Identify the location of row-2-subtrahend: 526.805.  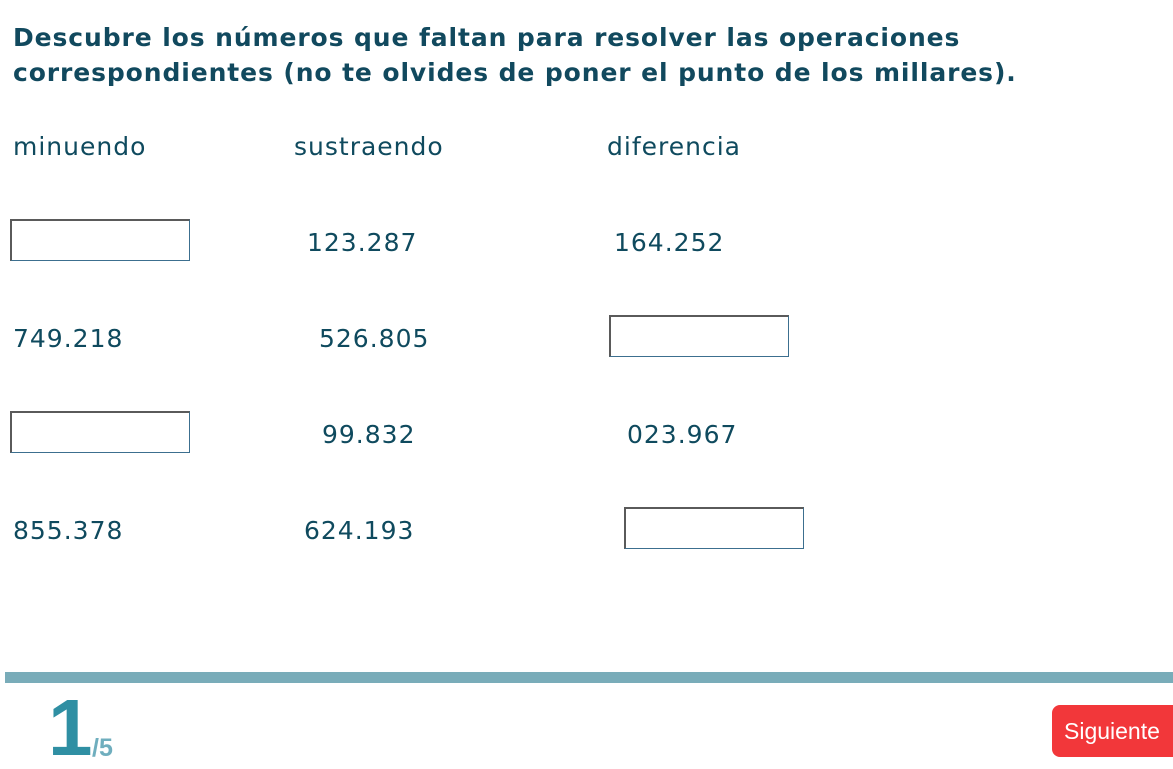
(374, 338).